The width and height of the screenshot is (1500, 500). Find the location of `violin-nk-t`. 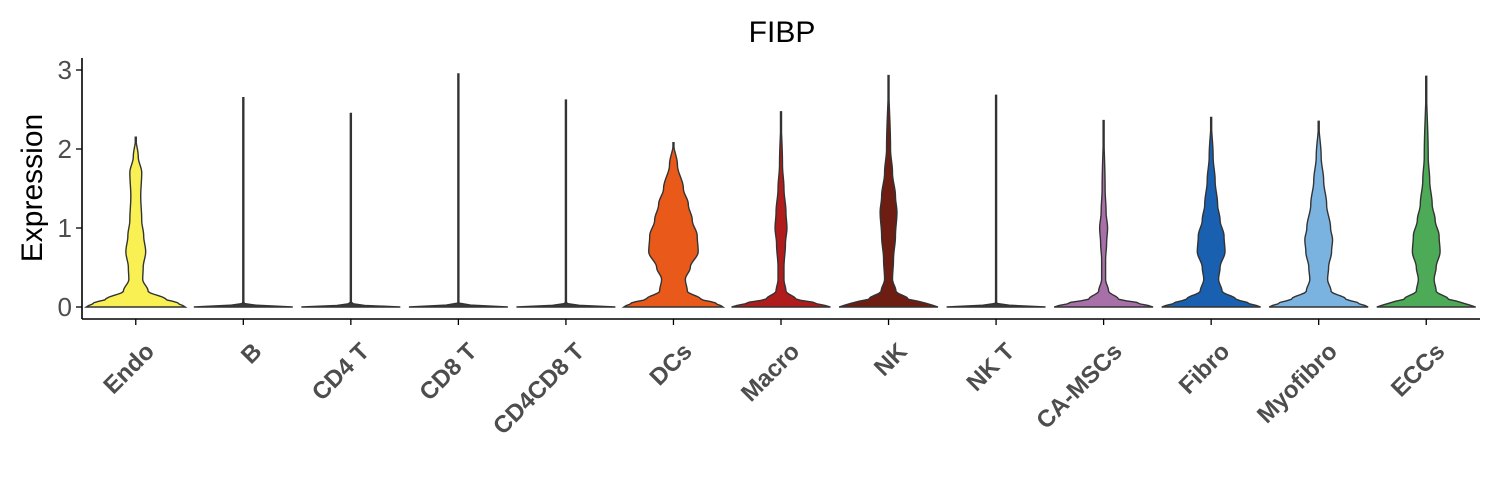

violin-nk-t is located at coordinates (996, 201).